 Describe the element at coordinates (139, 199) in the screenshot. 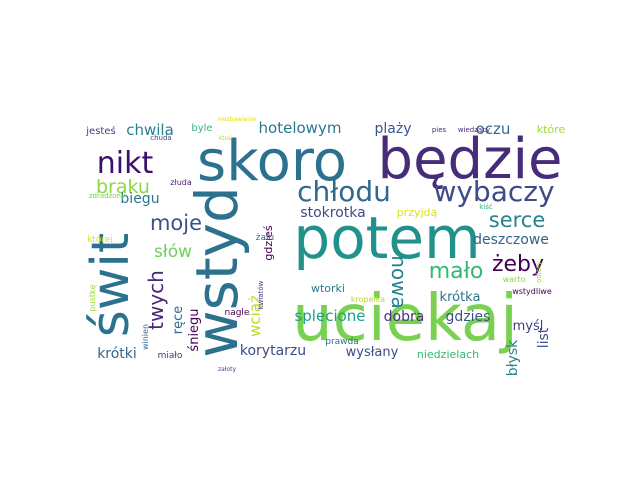

I see `word-biegu: biegu` at that location.